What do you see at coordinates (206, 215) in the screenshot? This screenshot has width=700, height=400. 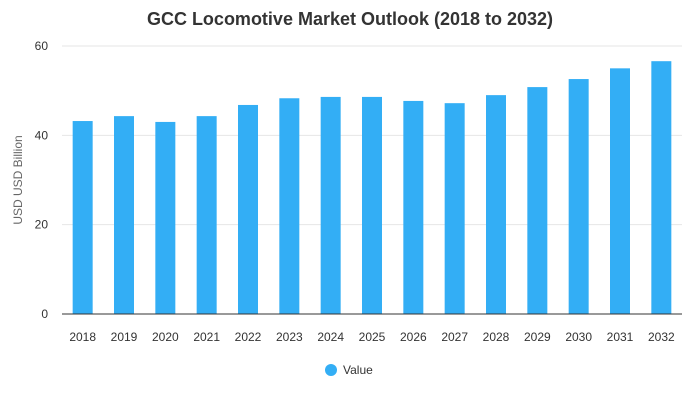 I see `bar-2021` at bounding box center [206, 215].